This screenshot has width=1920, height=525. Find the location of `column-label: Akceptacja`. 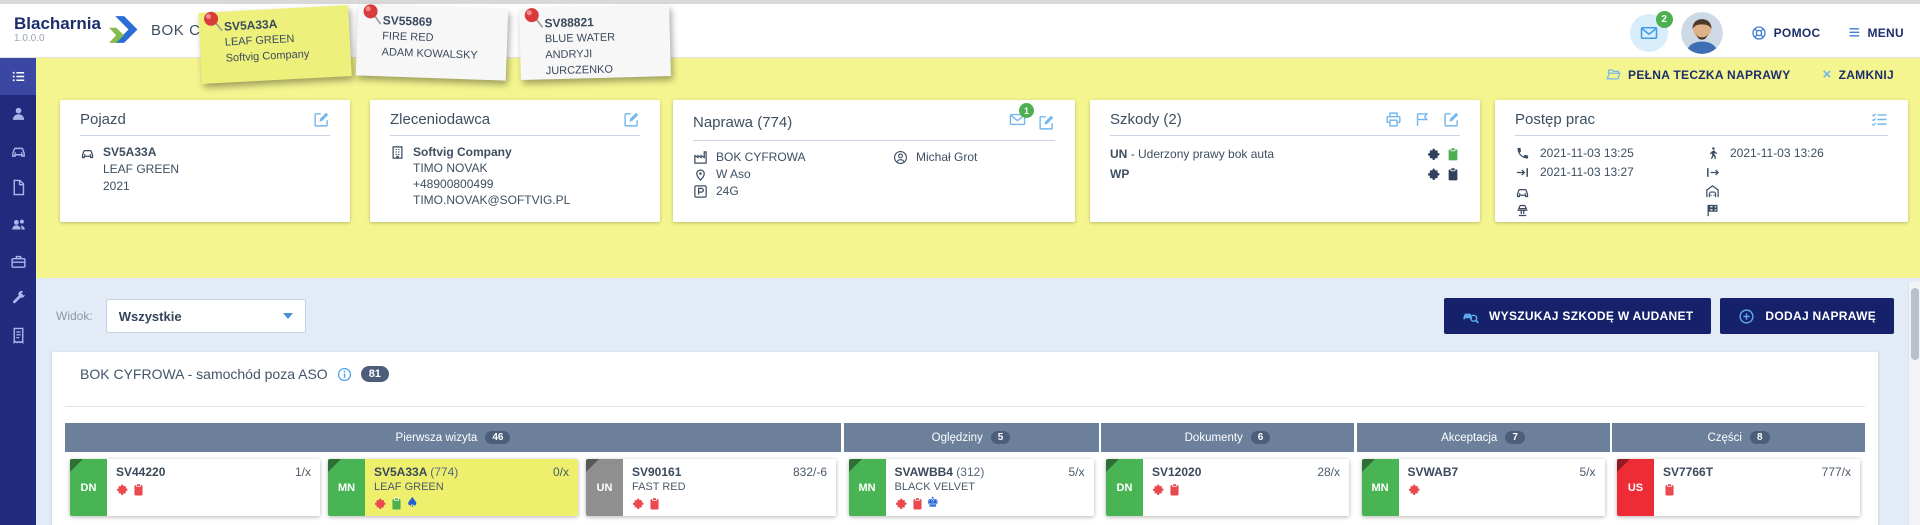

column-label: Akceptacja is located at coordinates (1469, 437).